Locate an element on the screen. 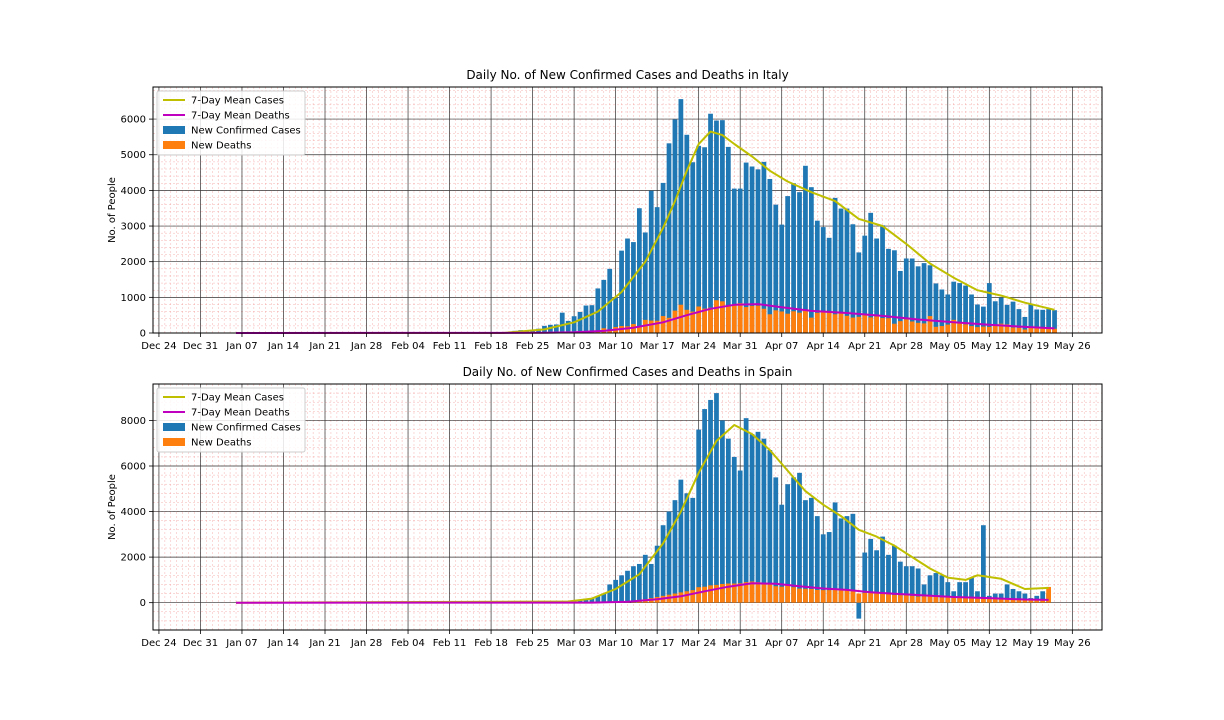  italy-legend-deaths-swatch is located at coordinates (174, 145).